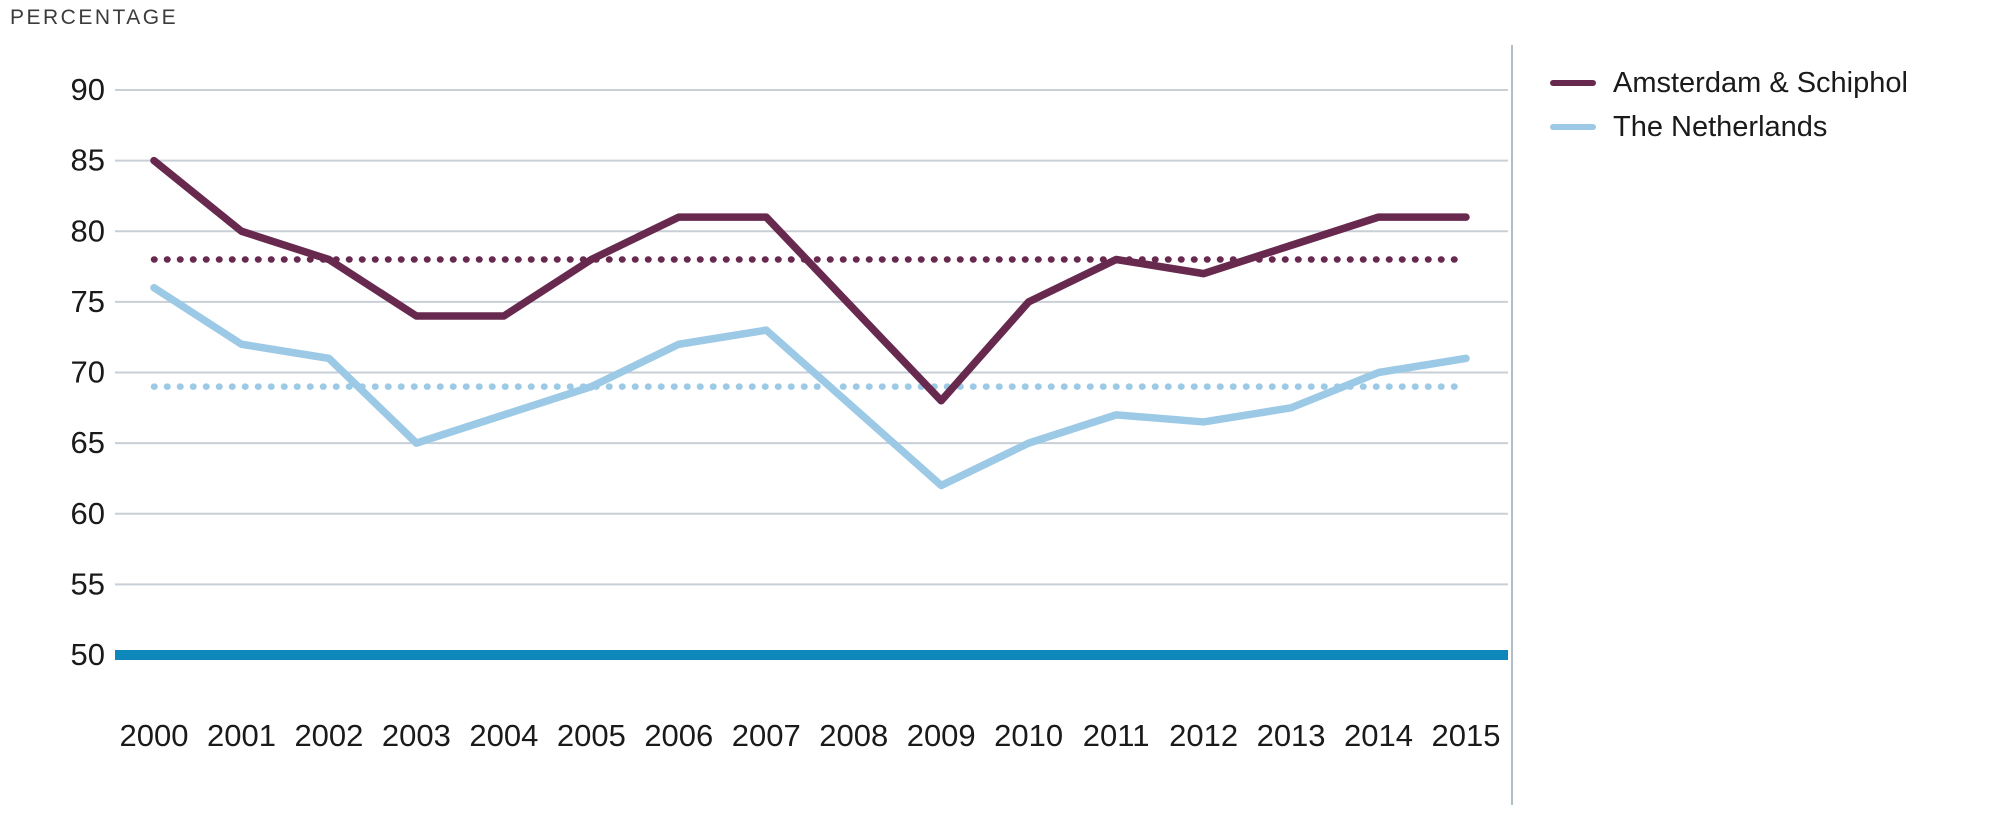  I want to click on x-tick-label: 2008, so click(853, 735).